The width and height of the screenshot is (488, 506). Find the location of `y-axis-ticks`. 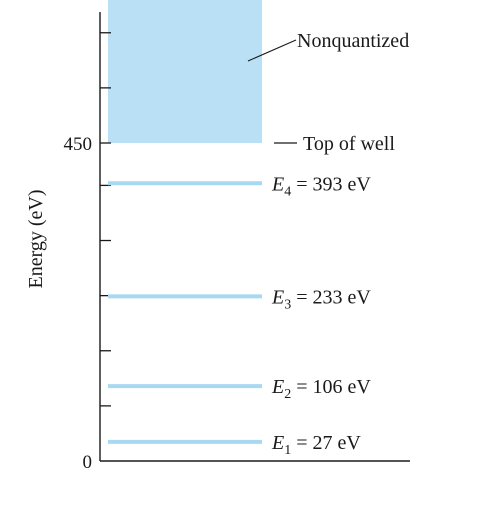

y-axis-ticks is located at coordinates (105, 219).